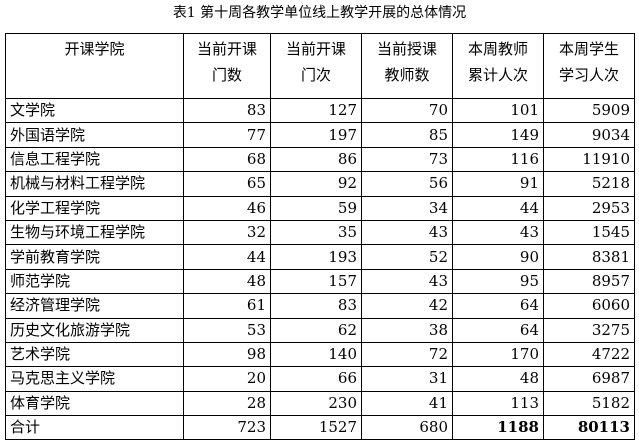 This screenshot has height=445, width=639. I want to click on column-header-line: 当前开课, so click(315, 49).